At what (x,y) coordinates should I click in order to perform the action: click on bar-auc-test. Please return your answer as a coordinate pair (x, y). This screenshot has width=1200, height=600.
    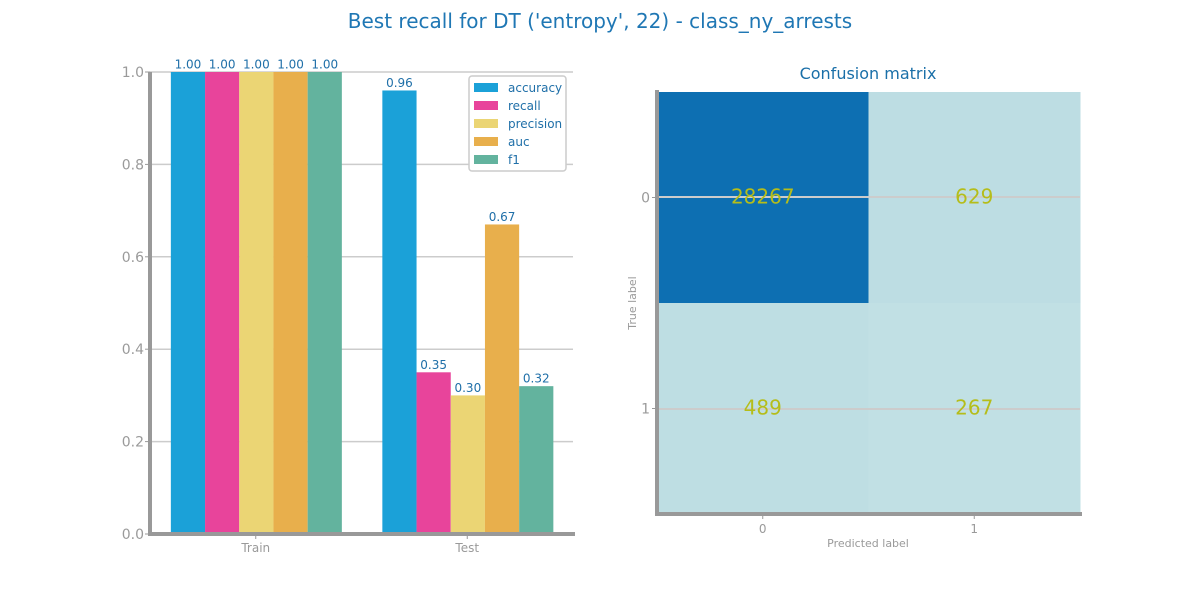
    Looking at the image, I should click on (502, 379).